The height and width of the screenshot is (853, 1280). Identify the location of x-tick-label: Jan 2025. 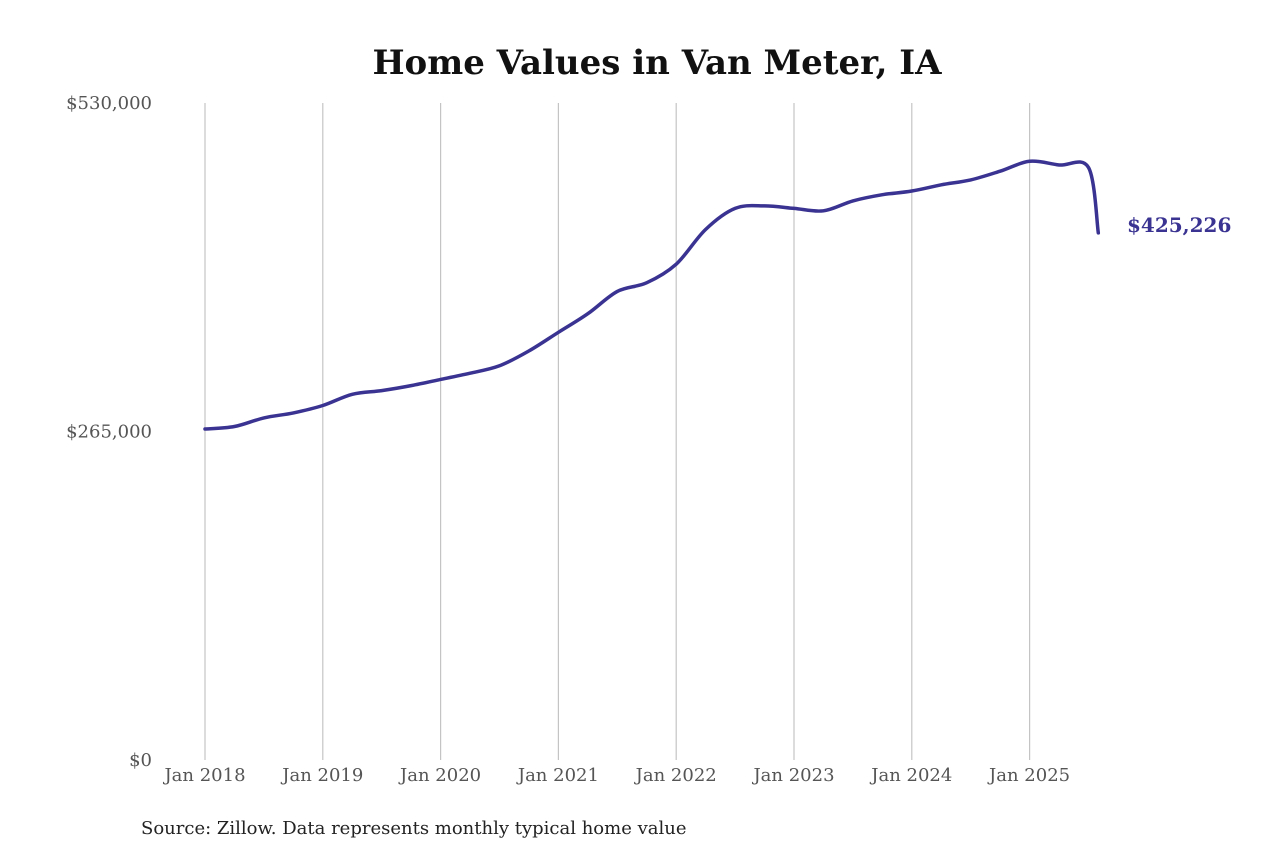
(1028, 775).